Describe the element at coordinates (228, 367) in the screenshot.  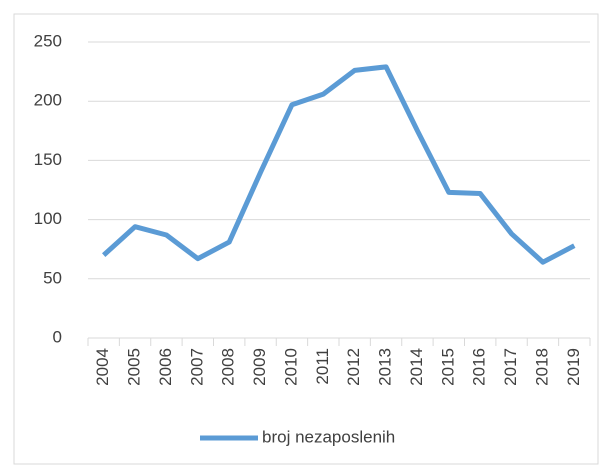
I see `x-tick-label: 2008` at that location.